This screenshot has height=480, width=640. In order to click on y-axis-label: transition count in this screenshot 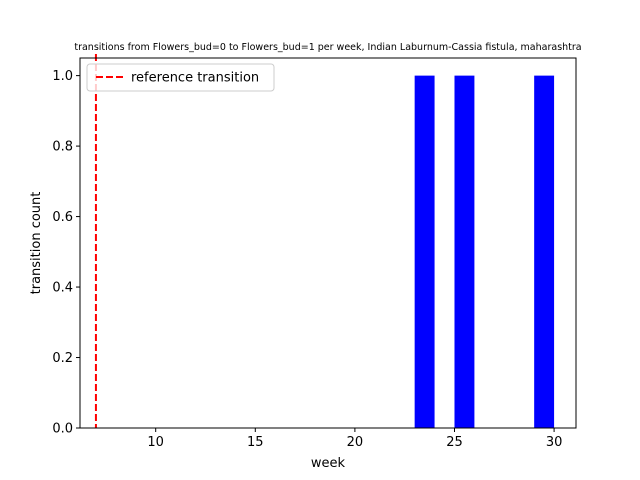, I will do `click(36, 243)`.